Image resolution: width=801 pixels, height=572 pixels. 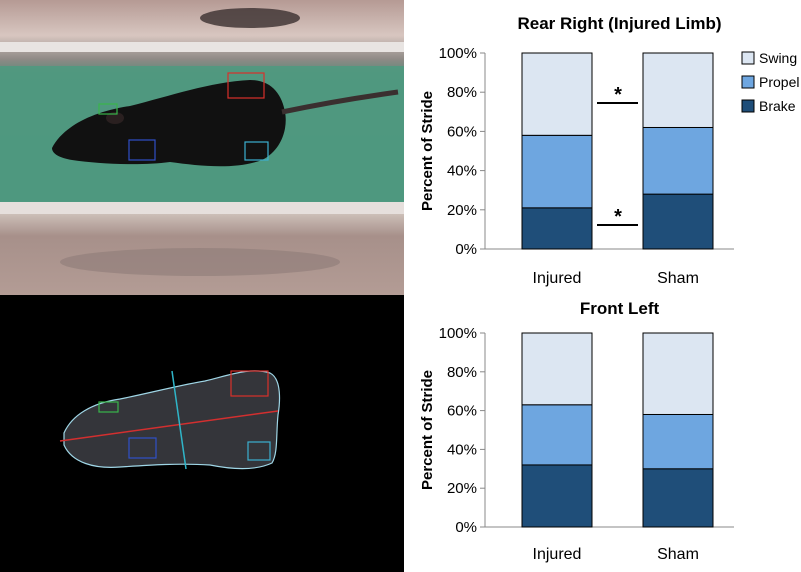 What do you see at coordinates (179, 420) in the screenshot?
I see `perpendicular-axis-line` at bounding box center [179, 420].